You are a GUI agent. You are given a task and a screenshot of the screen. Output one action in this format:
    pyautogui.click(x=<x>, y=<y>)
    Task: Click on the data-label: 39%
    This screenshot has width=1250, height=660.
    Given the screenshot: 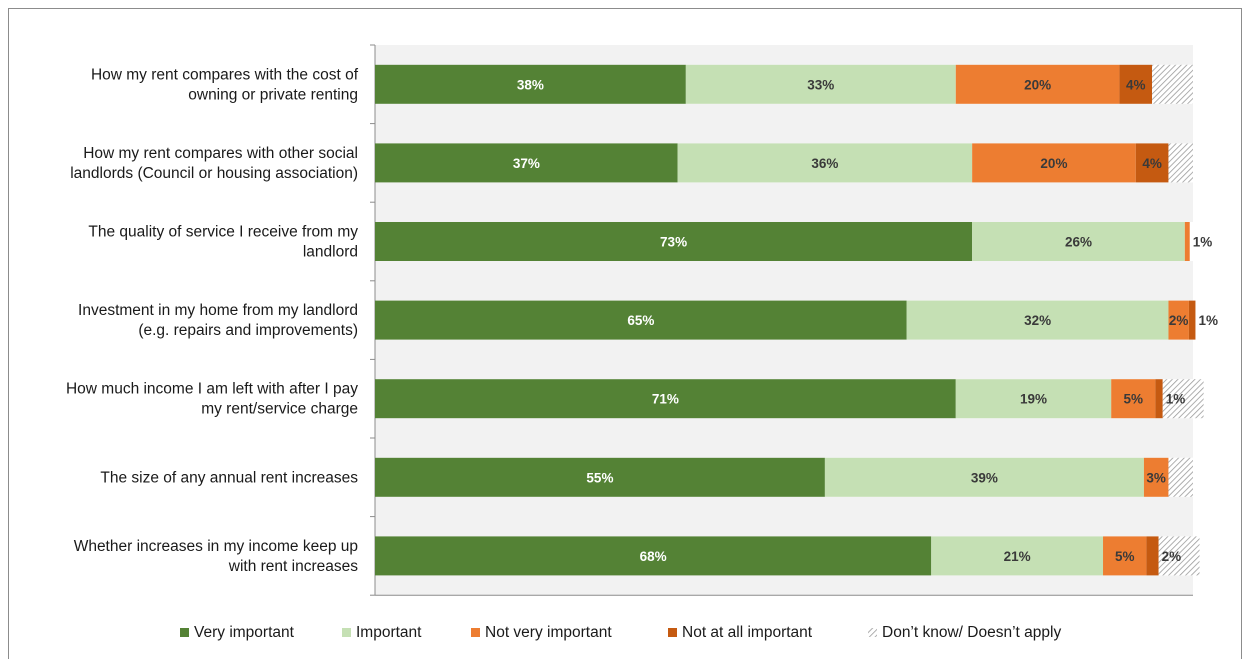 What is the action you would take?
    pyautogui.click(x=984, y=477)
    